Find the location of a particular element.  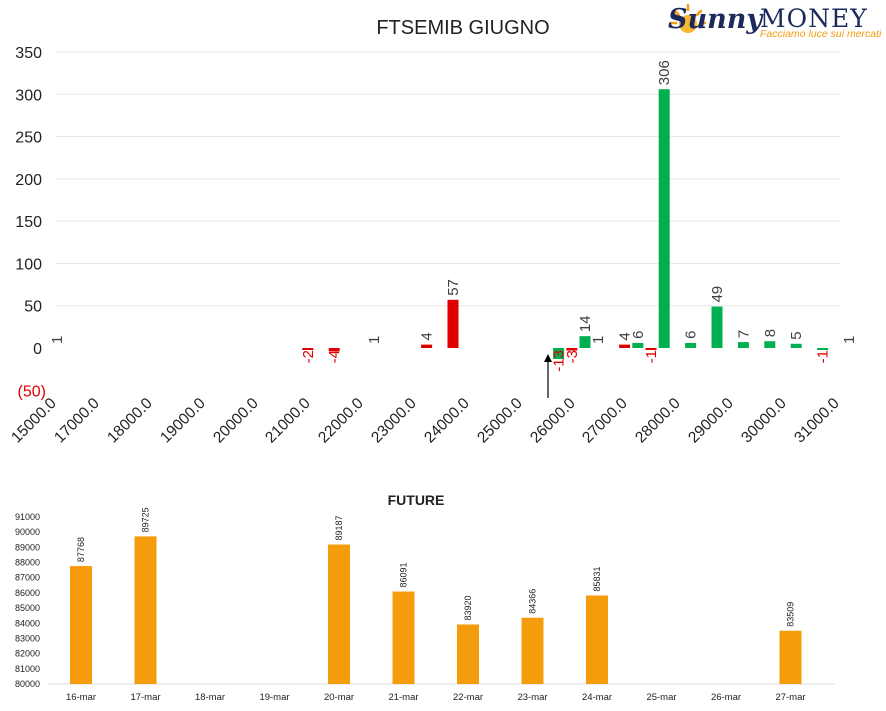

chart1-data-label: 14 is located at coordinates (585, 323).